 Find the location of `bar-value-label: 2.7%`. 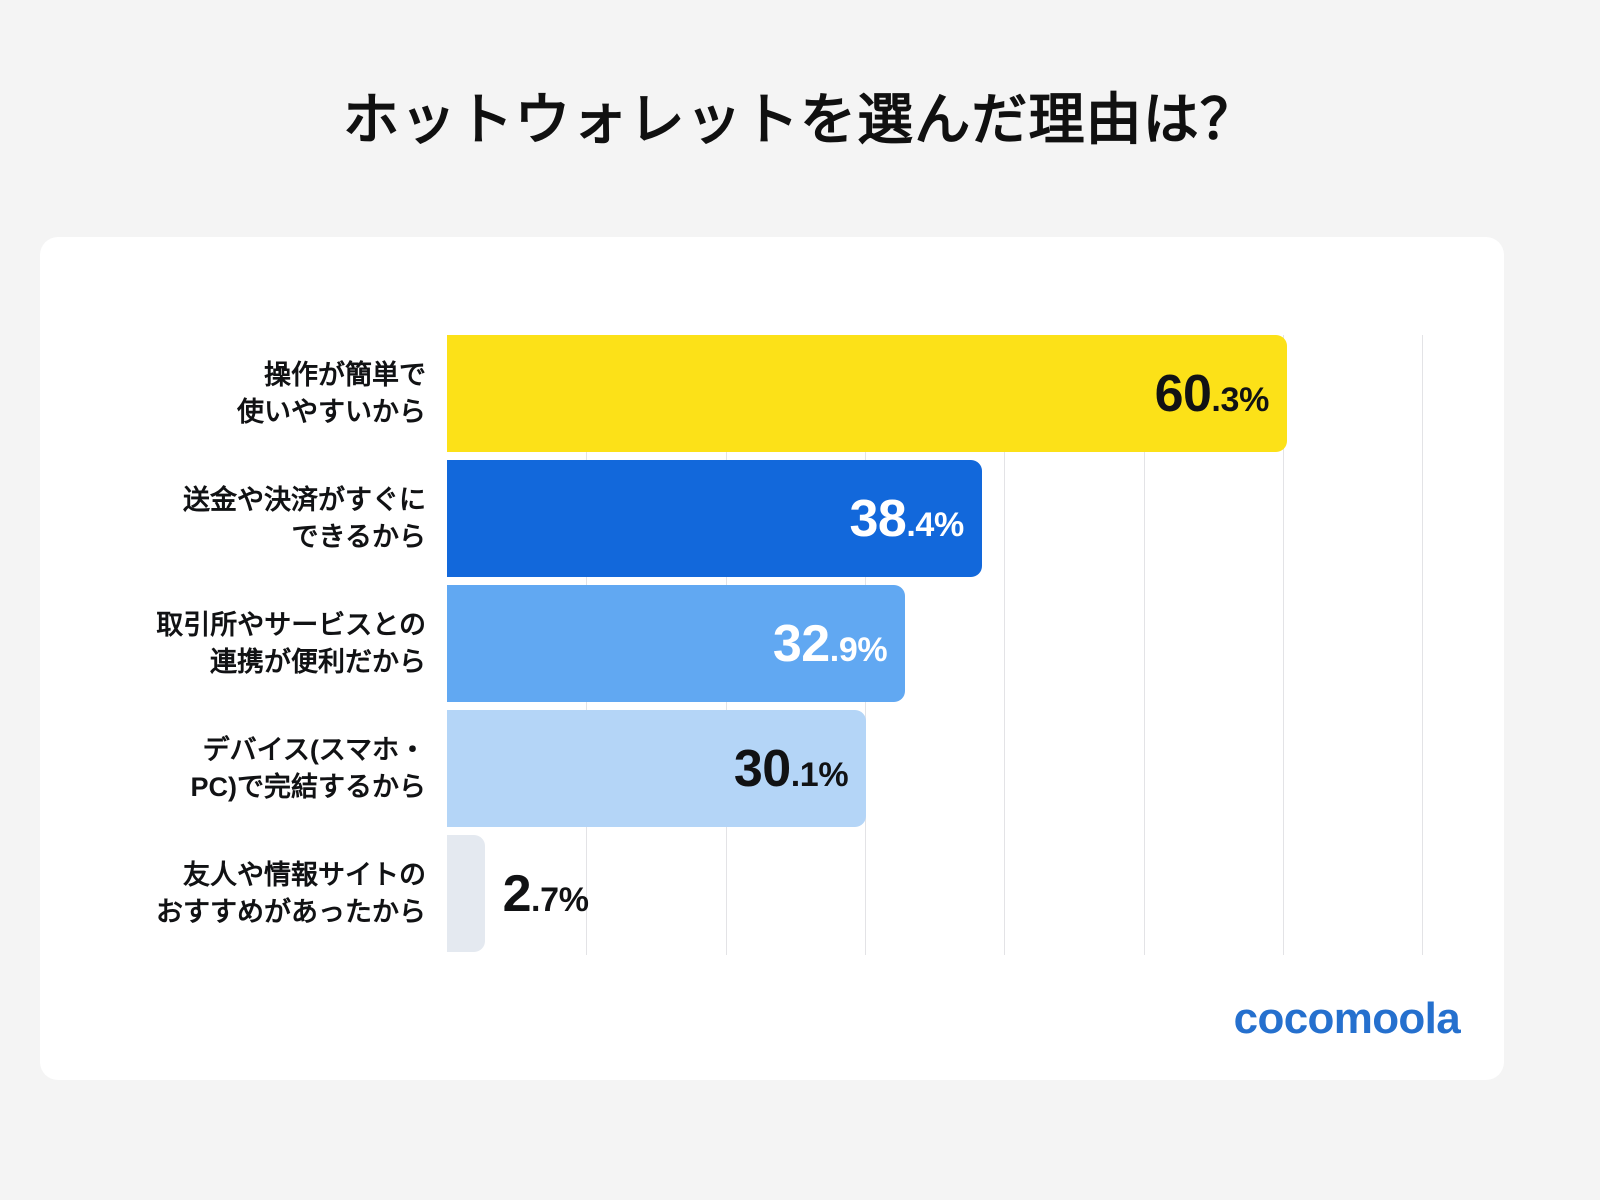

bar-value-label: 2.7% is located at coordinates (546, 894).